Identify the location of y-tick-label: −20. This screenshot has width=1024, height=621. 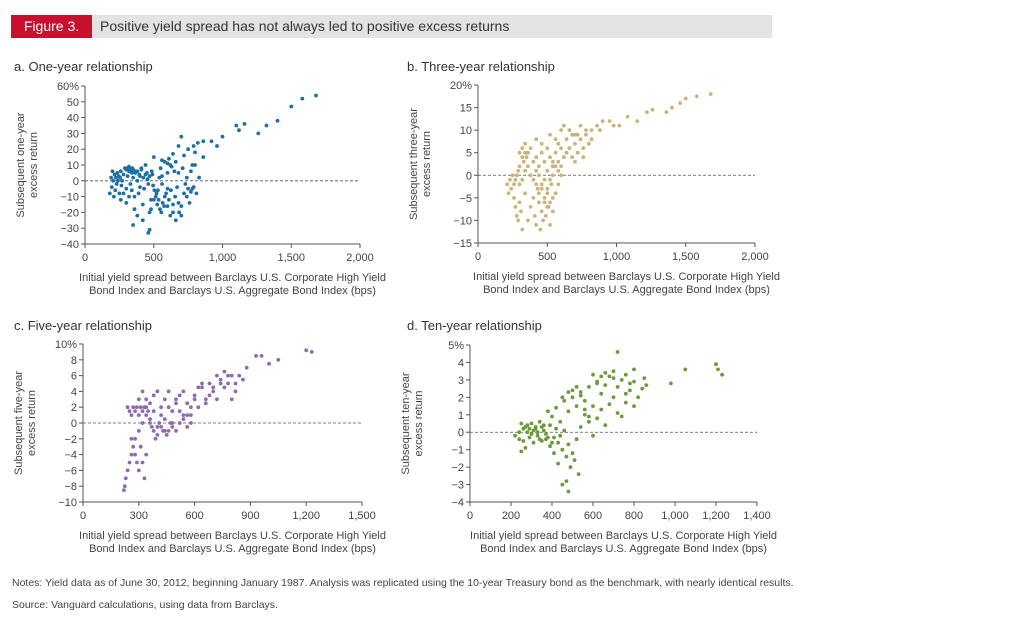
(69, 213).